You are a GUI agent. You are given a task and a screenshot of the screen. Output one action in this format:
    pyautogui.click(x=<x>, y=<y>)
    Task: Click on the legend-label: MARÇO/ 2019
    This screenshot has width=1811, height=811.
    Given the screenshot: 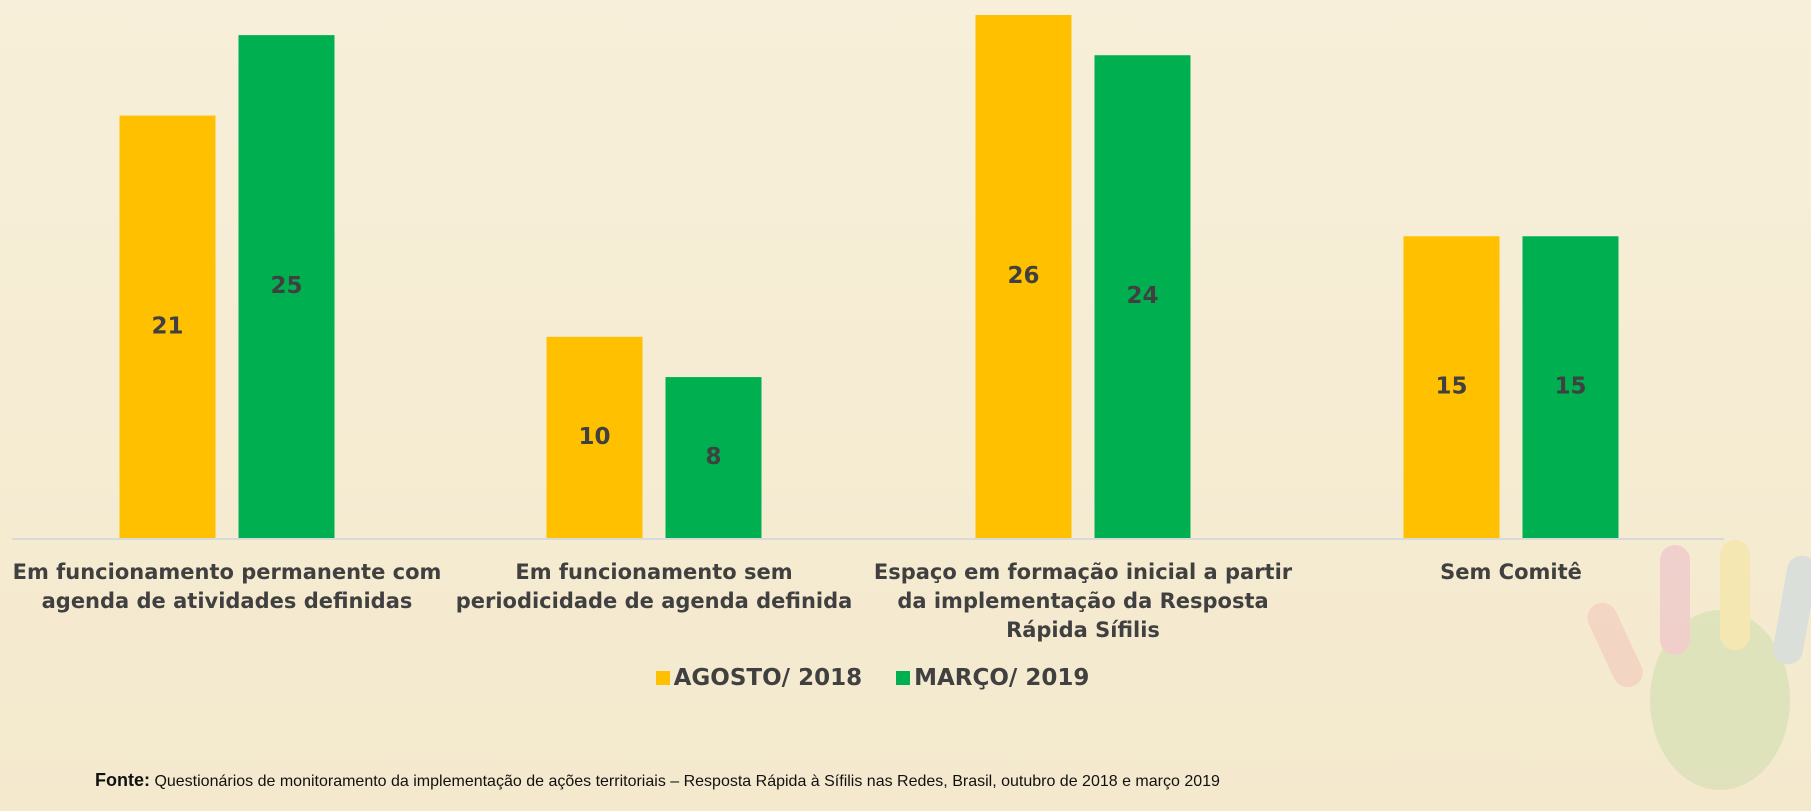 What is the action you would take?
    pyautogui.click(x=1002, y=678)
    